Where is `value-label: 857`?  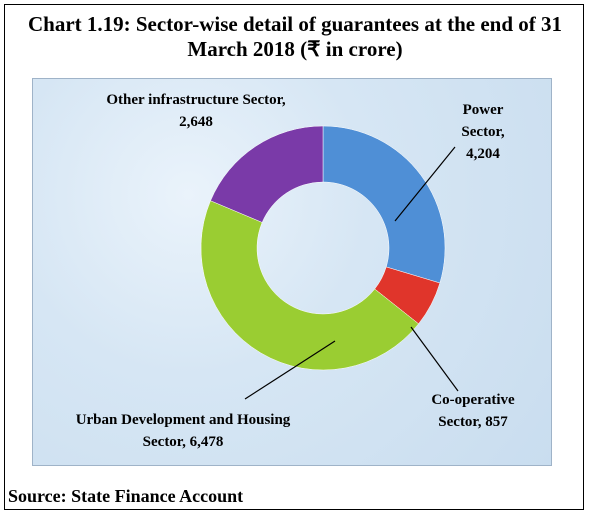 value-label: 857 is located at coordinates (496, 422).